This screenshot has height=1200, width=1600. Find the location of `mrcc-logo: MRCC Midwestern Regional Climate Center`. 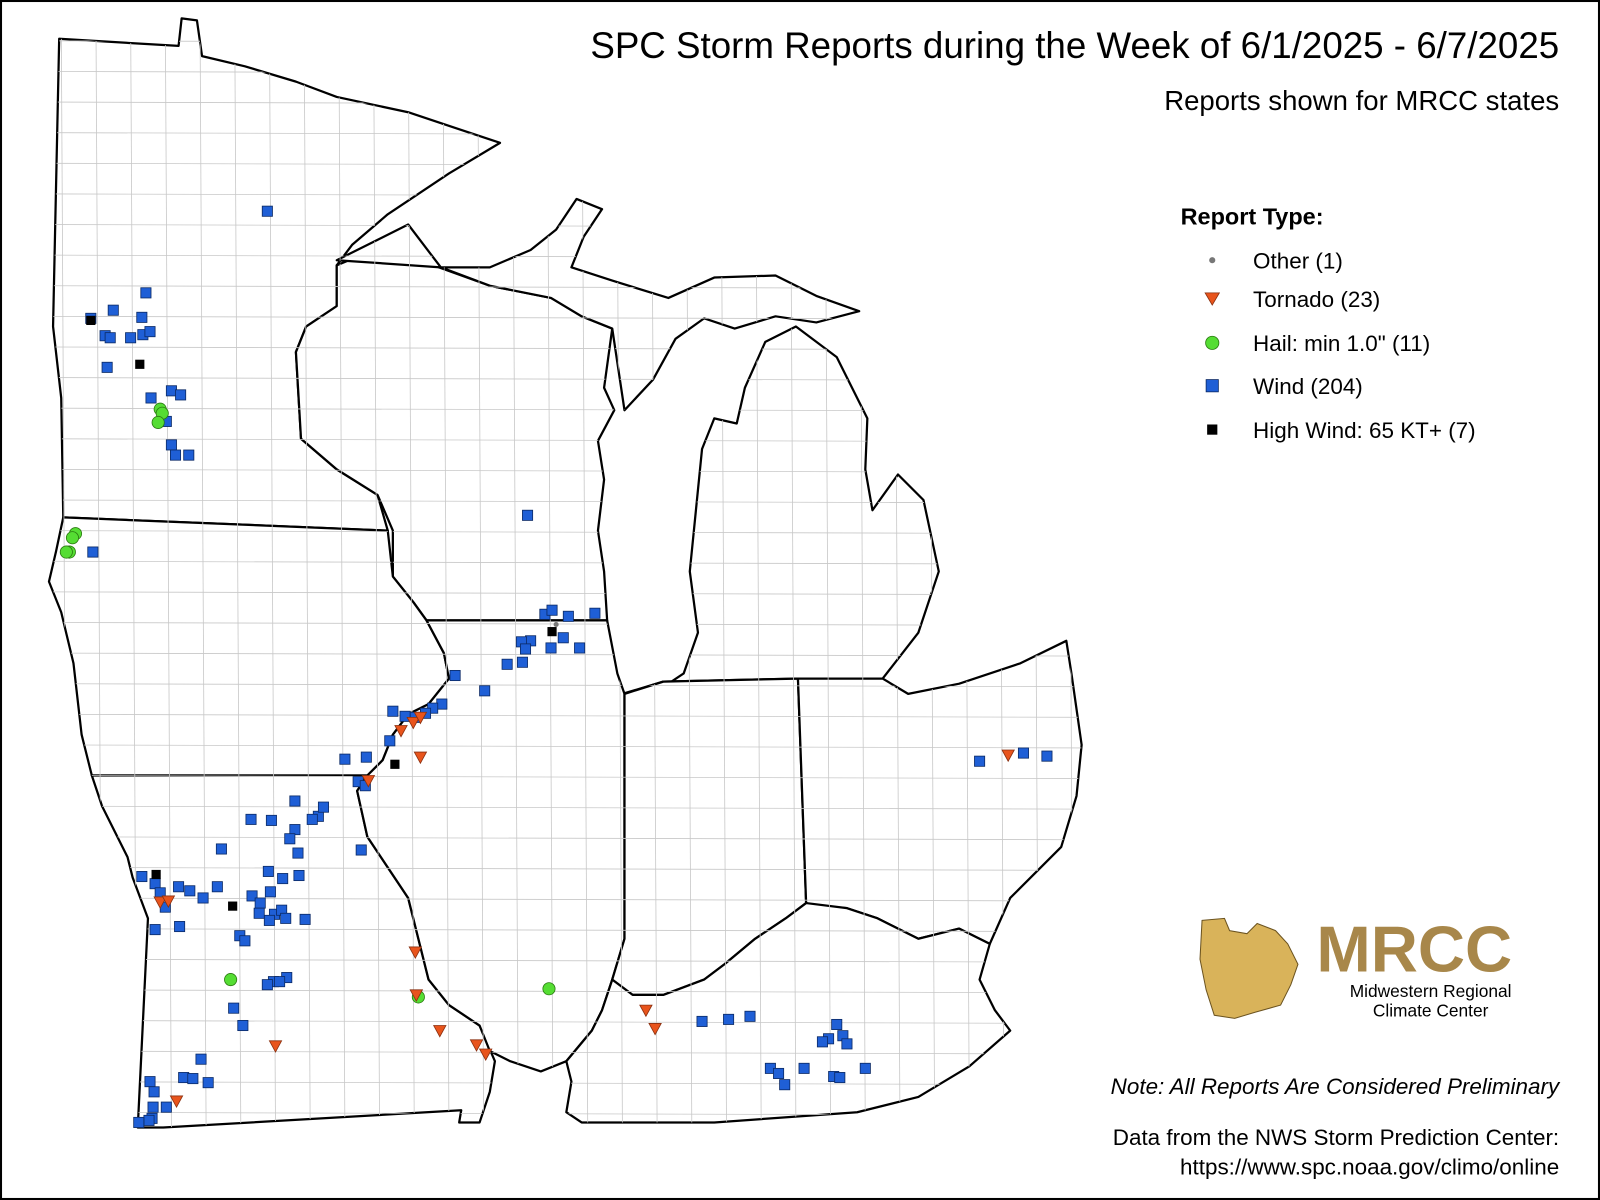

mrcc-logo: MRCC Midwestern Regional Climate Center is located at coordinates (1355, 966).